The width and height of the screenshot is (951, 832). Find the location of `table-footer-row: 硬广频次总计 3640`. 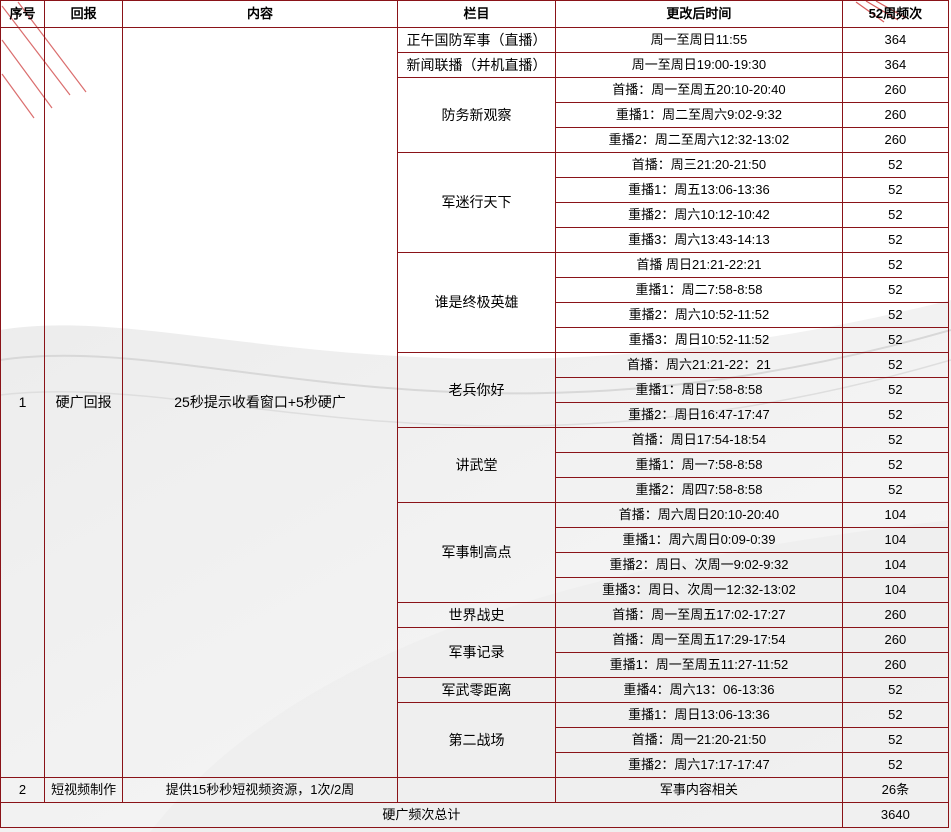

table-footer-row: 硬广频次总计 3640 is located at coordinates (475, 815).